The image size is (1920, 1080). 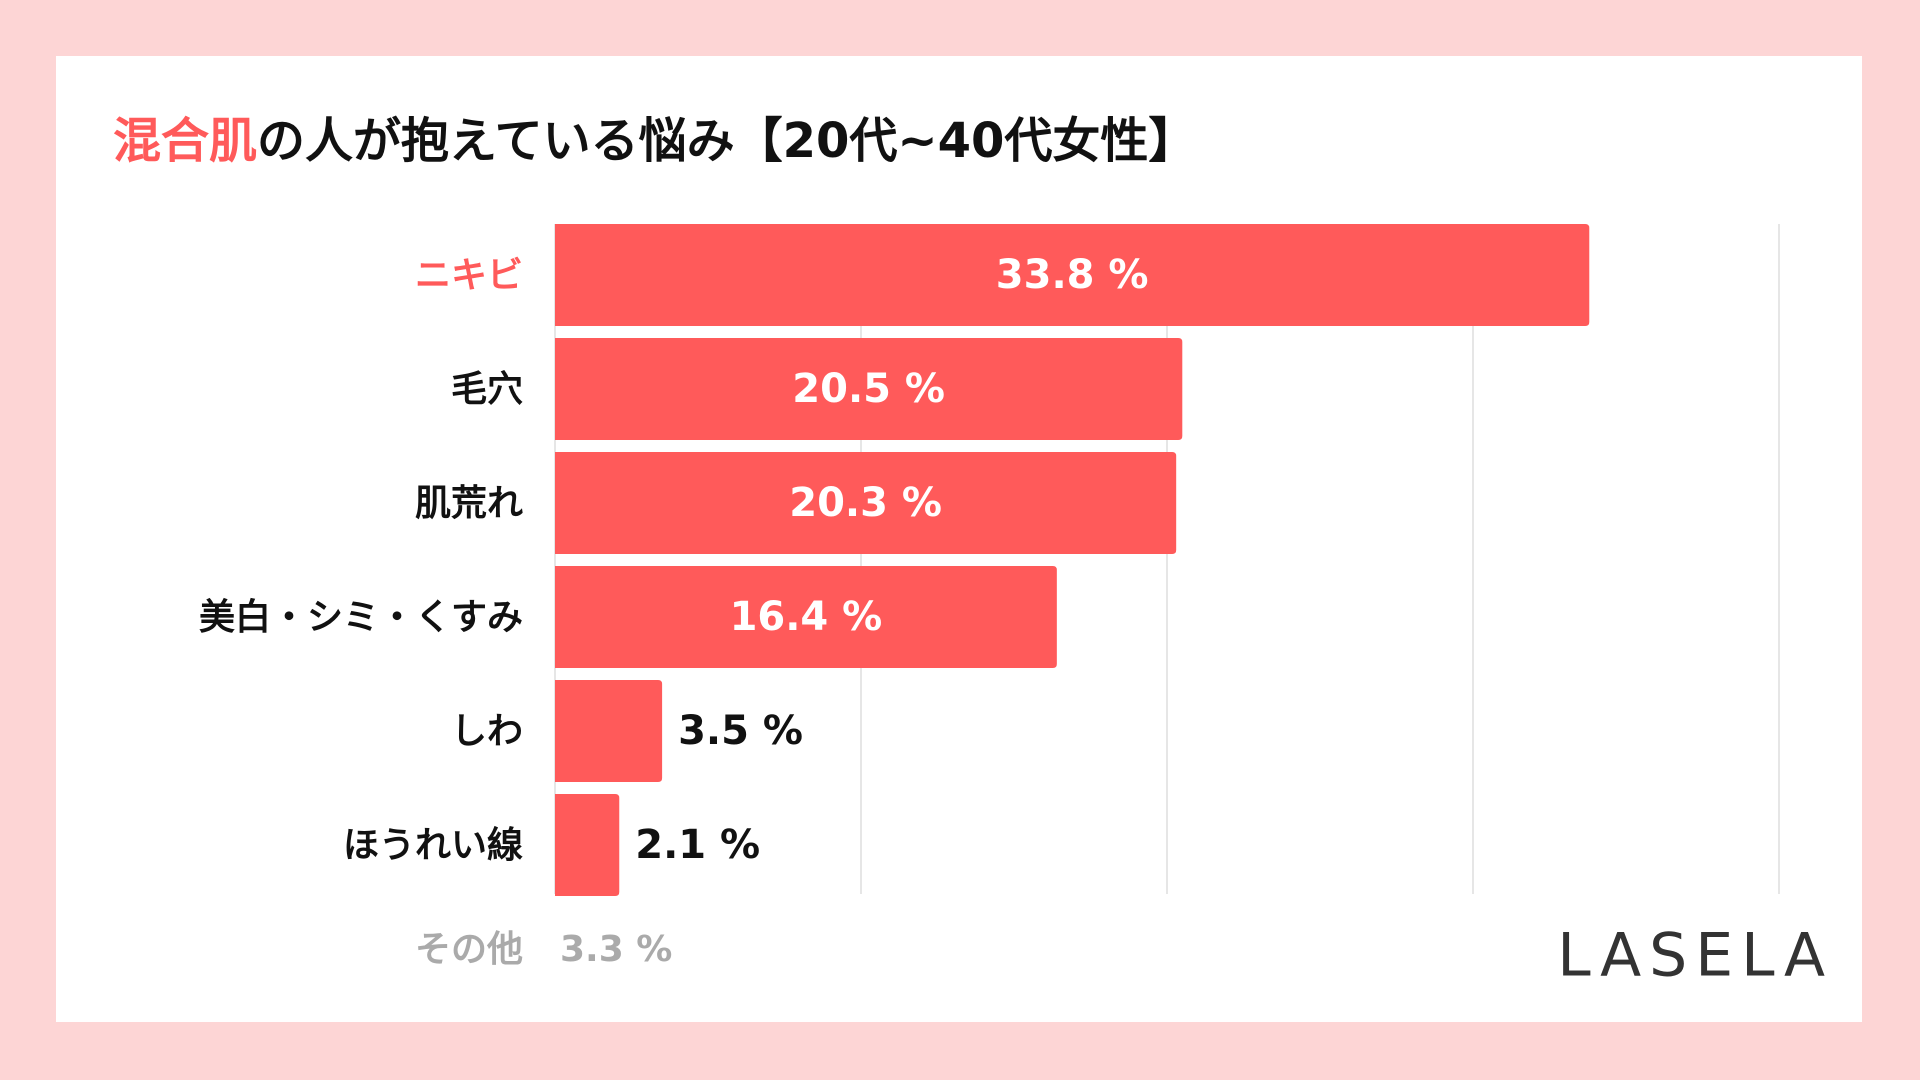 I want to click on value-label: 3.5 %, so click(x=740, y=731).